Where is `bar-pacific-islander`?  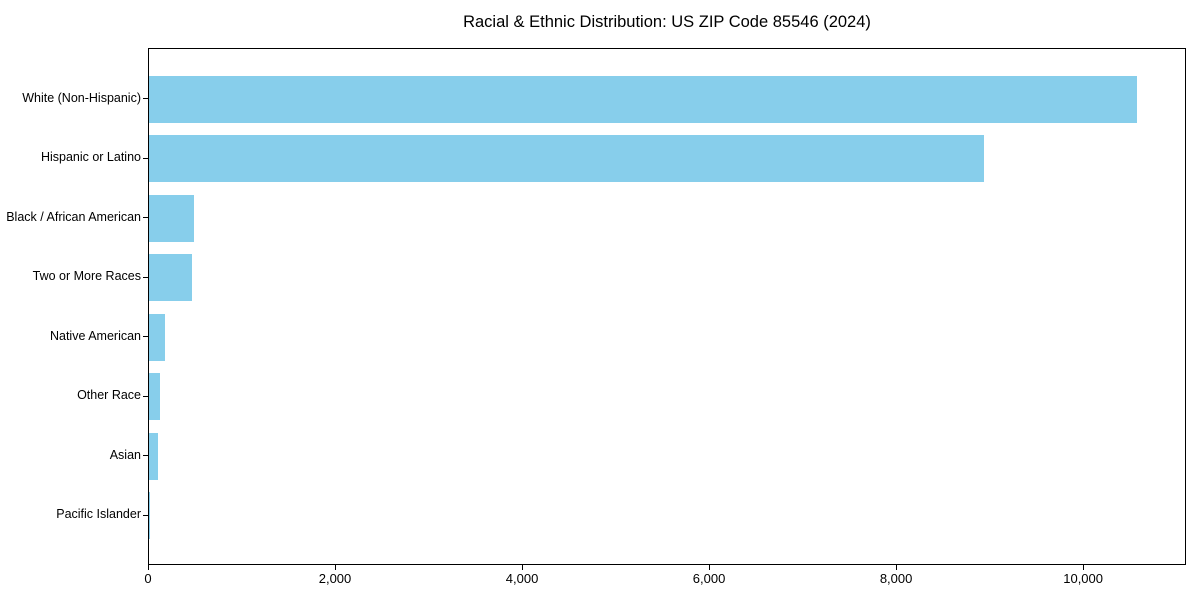 bar-pacific-islander is located at coordinates (150, 516).